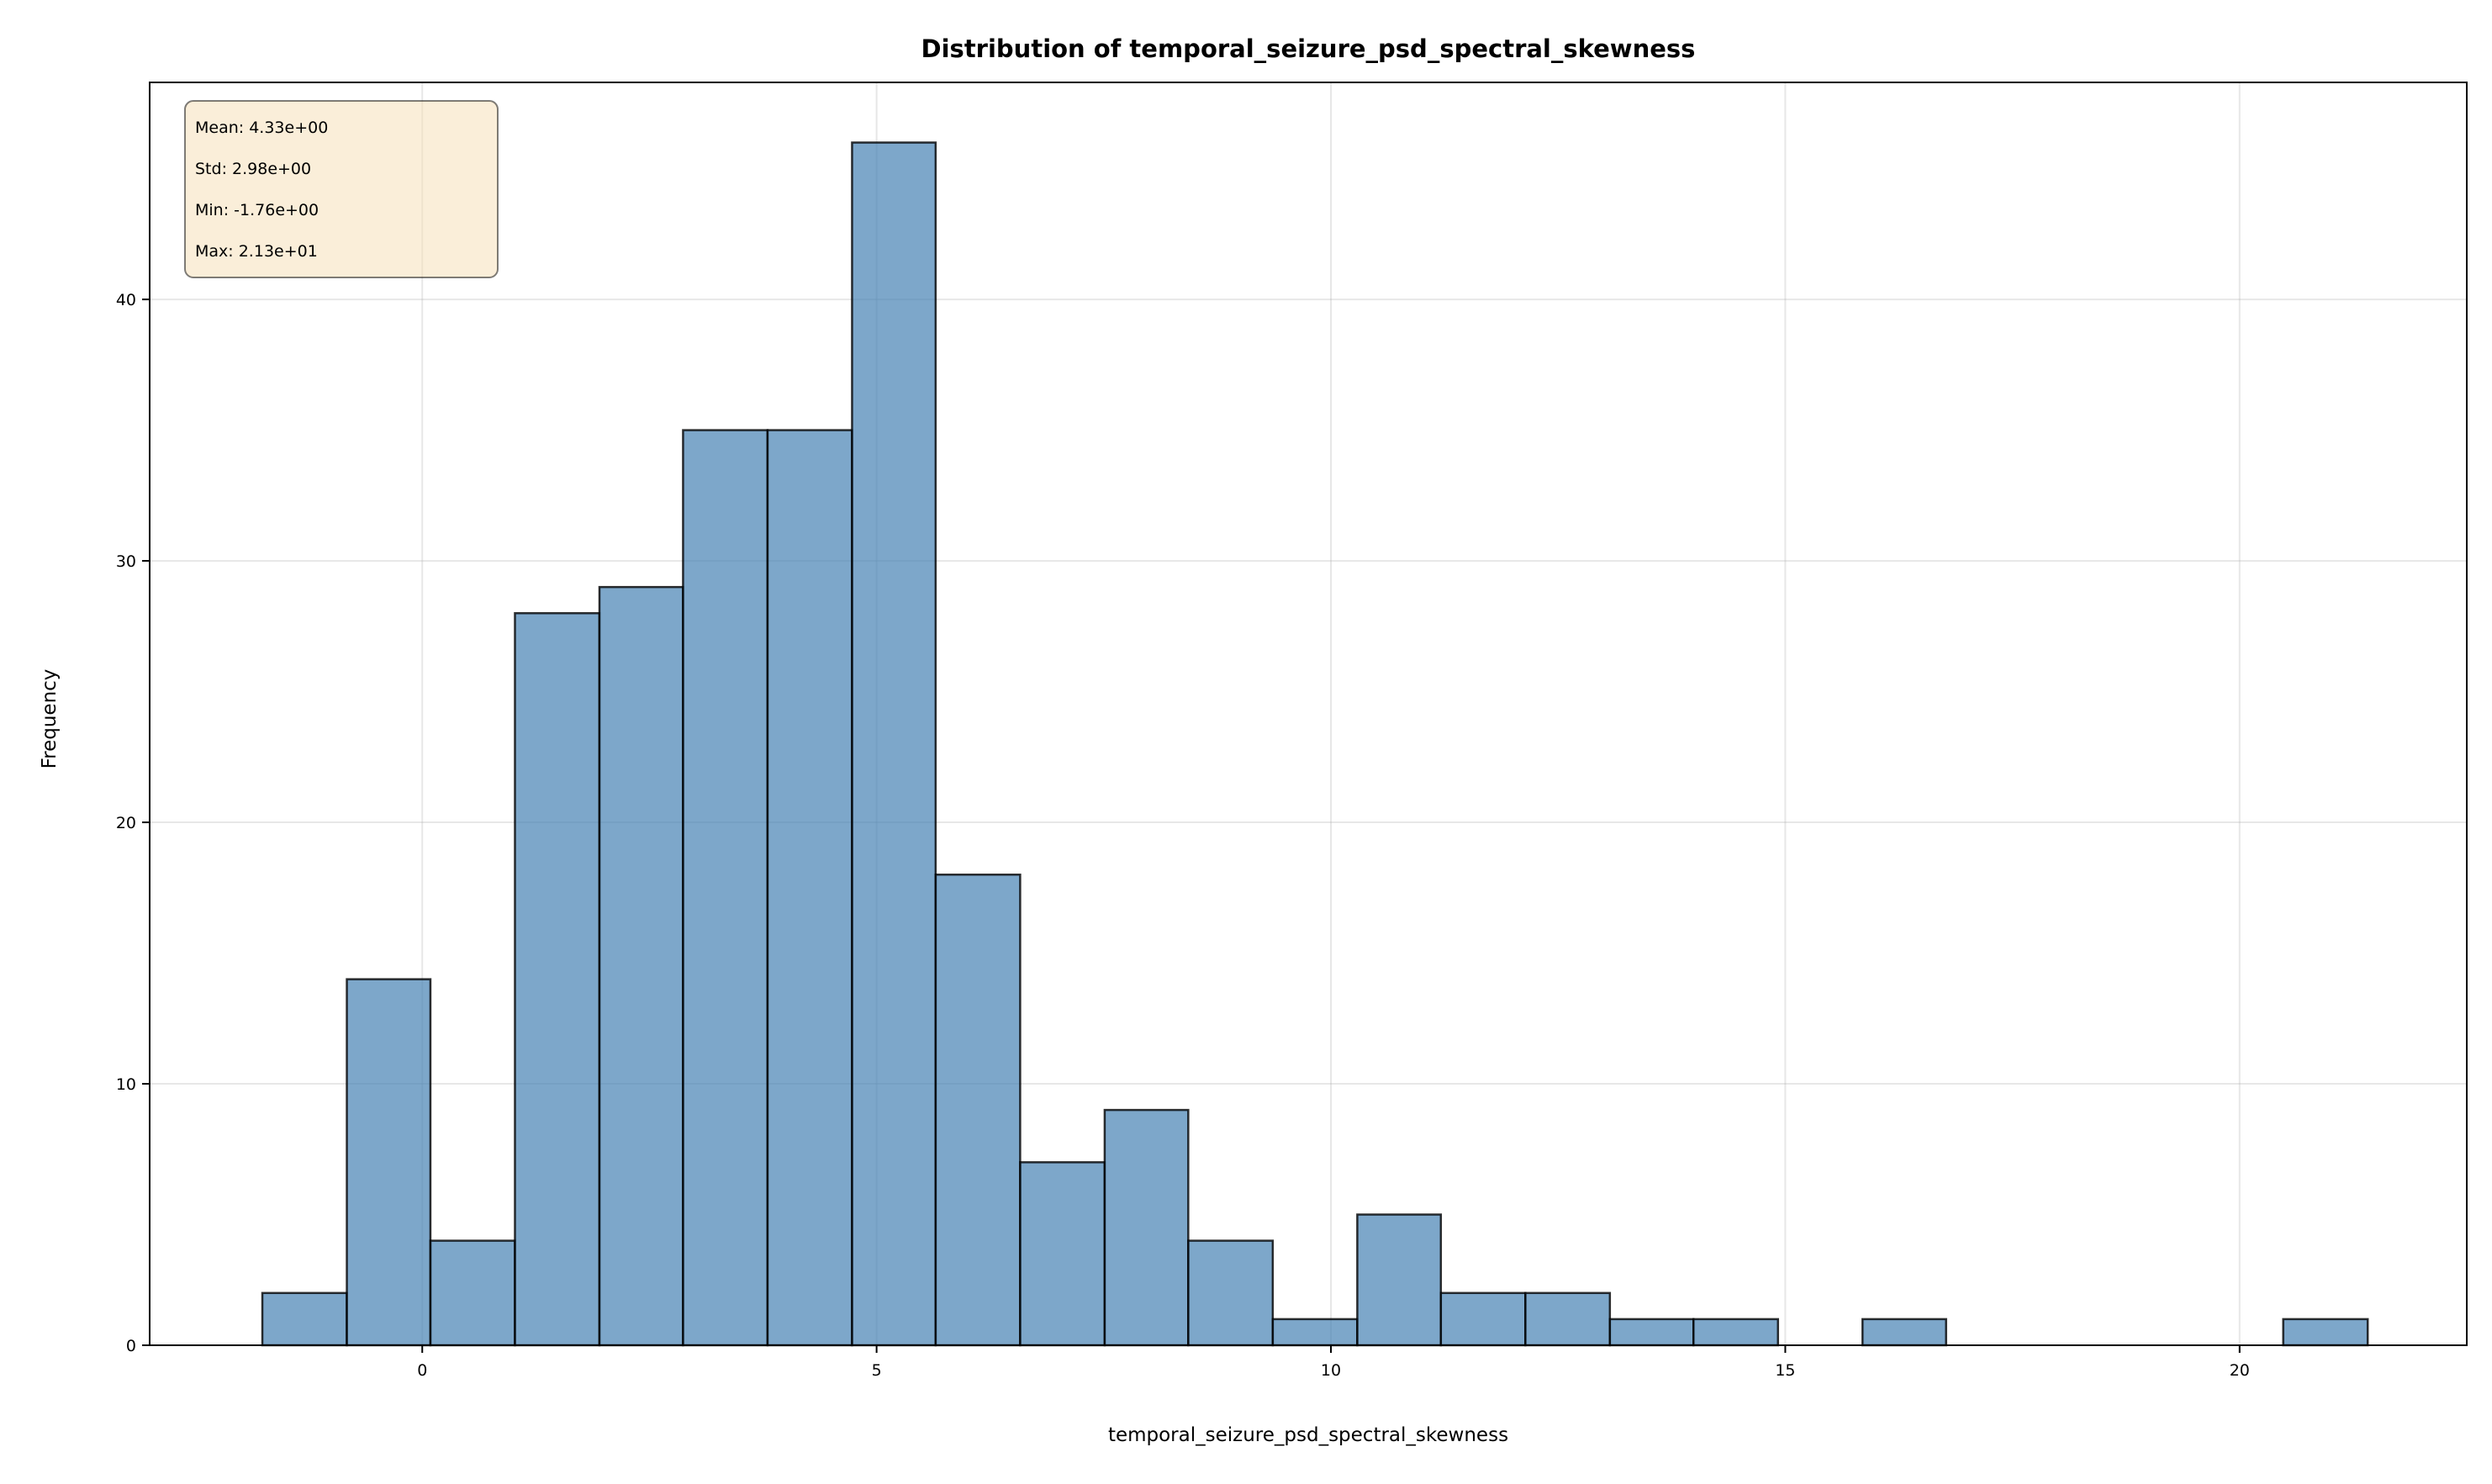  Describe the element at coordinates (253, 169) in the screenshot. I see `stats-std: Std: 2.98e+00` at that location.